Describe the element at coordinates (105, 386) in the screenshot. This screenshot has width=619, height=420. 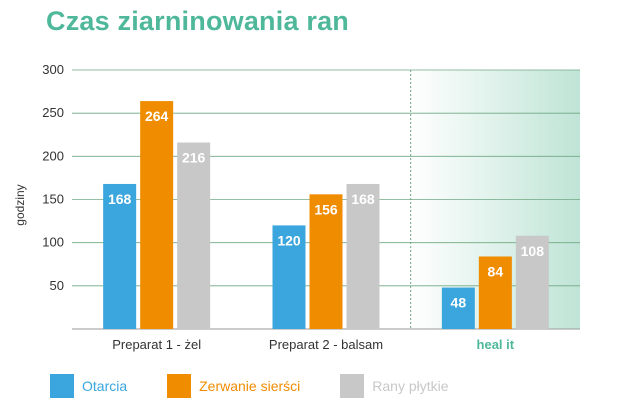
I see `legend-label: Otarcia` at that location.